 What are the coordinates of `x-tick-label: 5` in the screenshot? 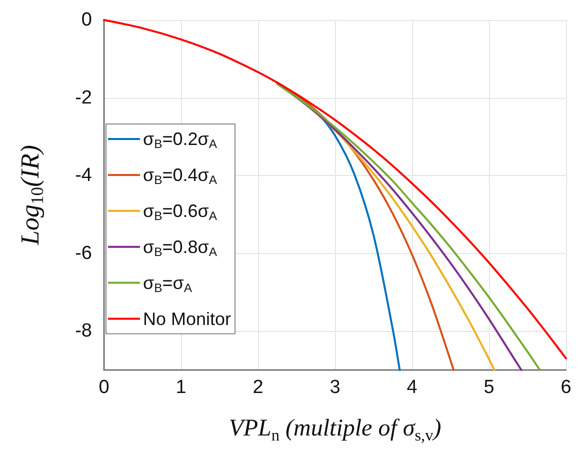 It's located at (489, 387).